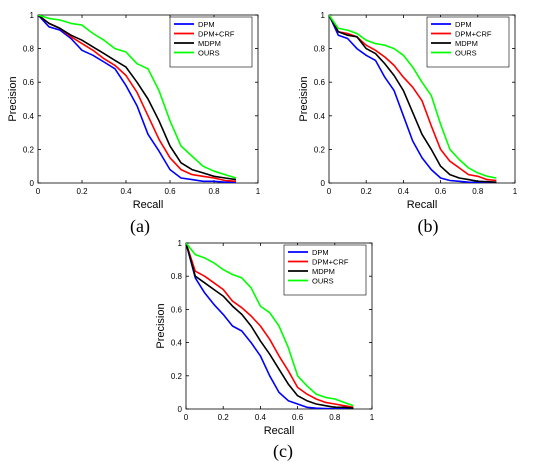 This screenshot has height=467, width=550. Describe the element at coordinates (428, 226) in the screenshot. I see `panel-b-caption: (b)` at that location.